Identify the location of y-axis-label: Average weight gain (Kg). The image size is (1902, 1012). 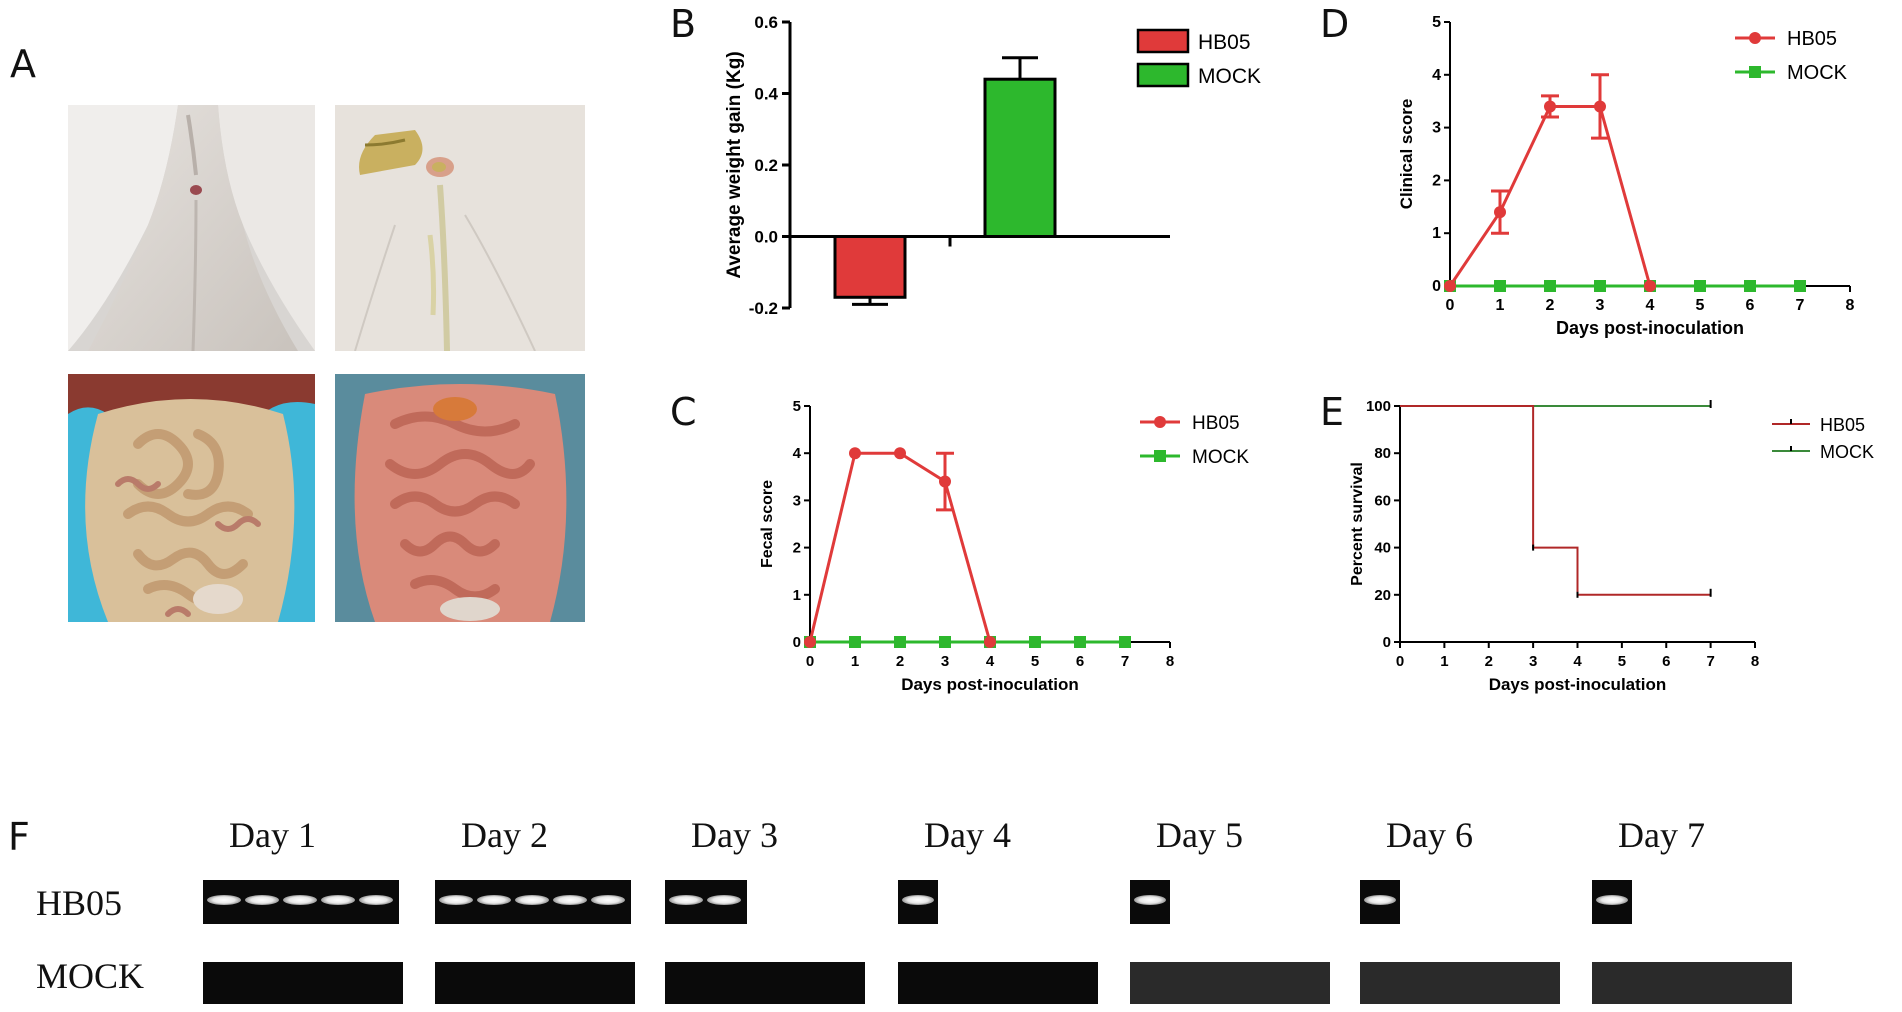
(734, 164).